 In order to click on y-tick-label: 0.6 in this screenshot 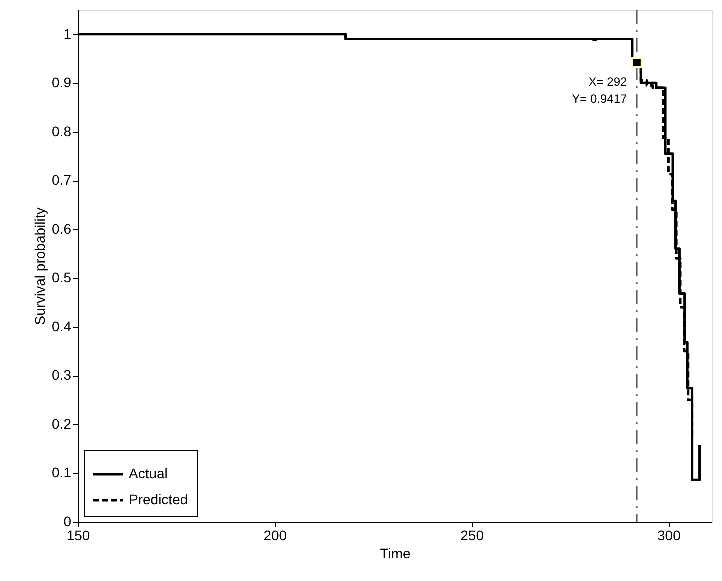, I will do `click(62, 228)`.